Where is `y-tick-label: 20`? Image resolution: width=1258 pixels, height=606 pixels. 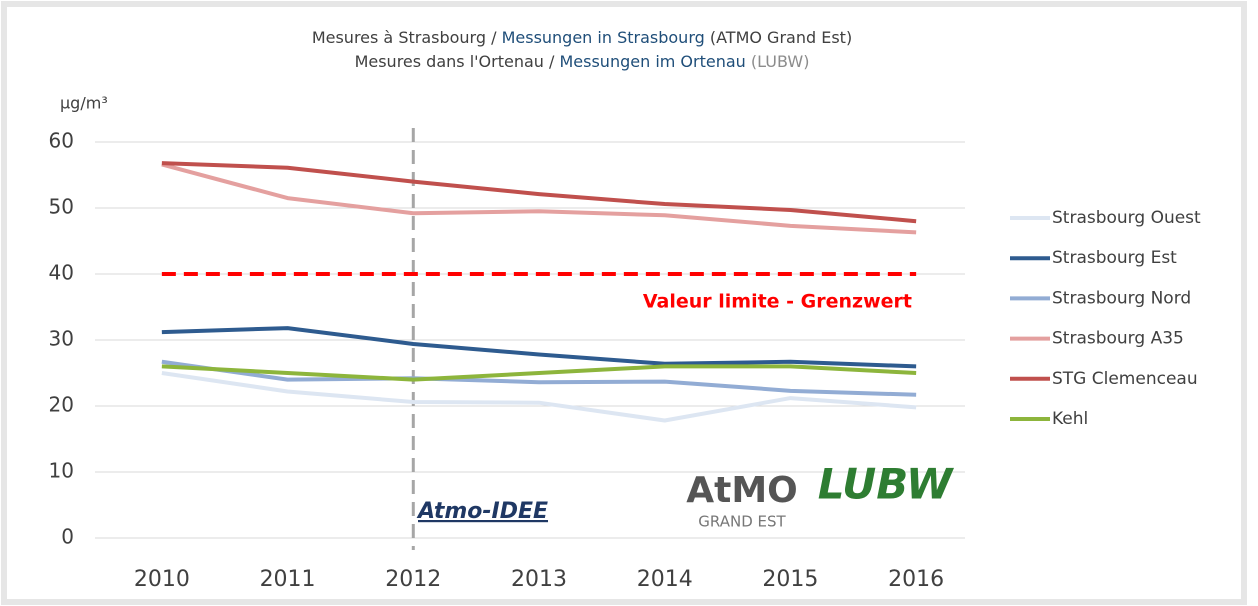
y-tick-label: 20 is located at coordinates (61, 405).